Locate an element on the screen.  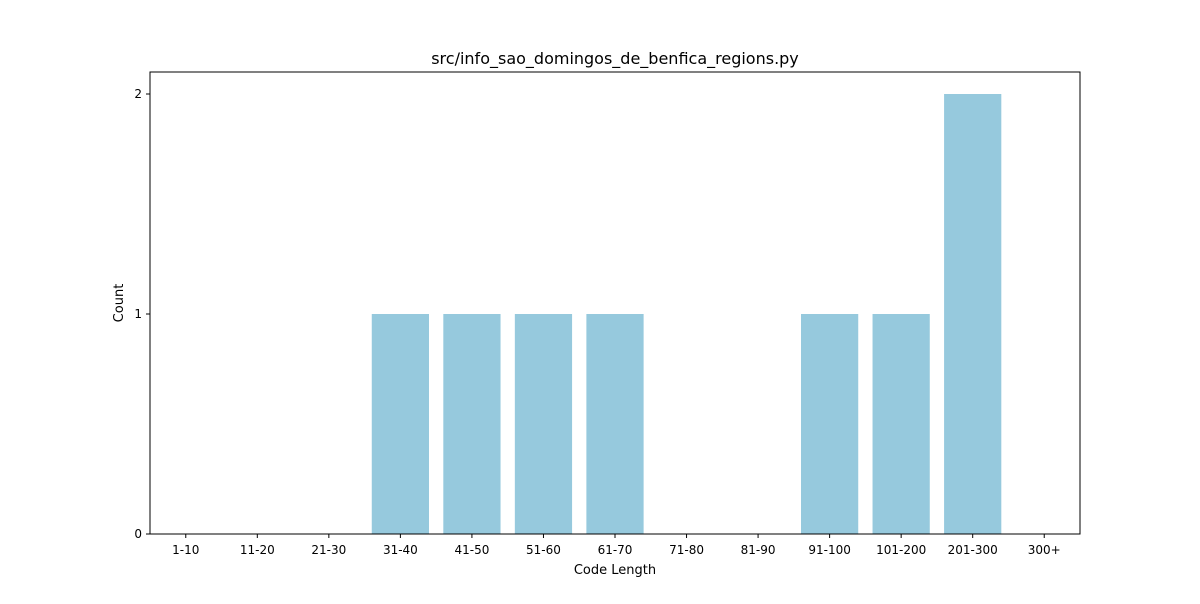
x-tick-label: 81-90 is located at coordinates (758, 550).